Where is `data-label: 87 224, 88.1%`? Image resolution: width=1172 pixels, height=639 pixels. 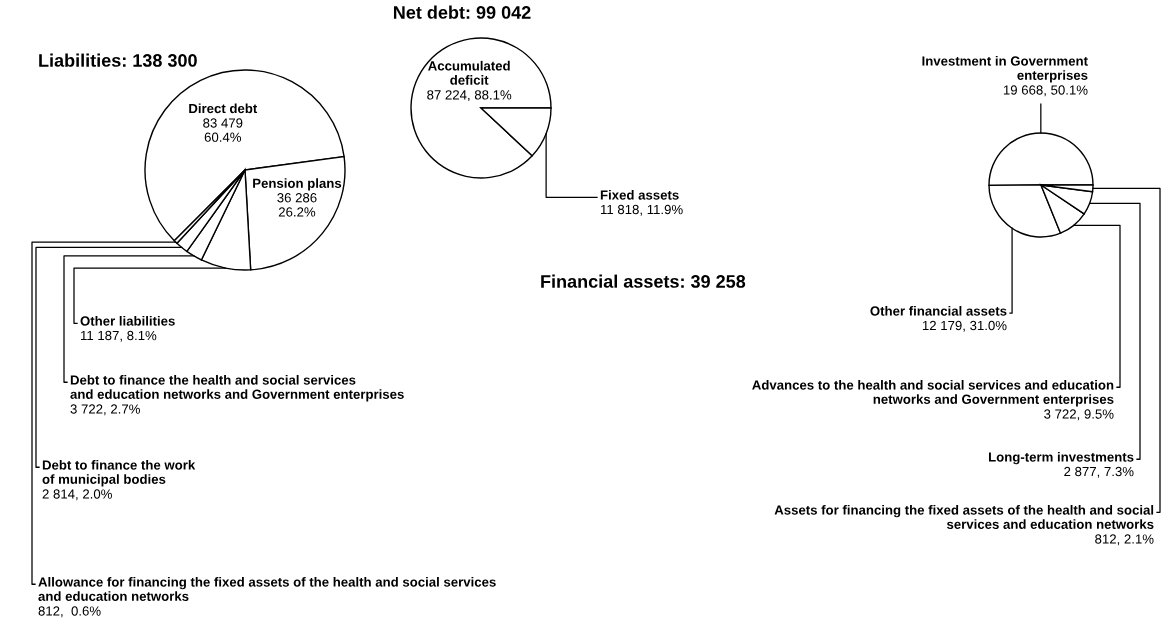
data-label: 87 224, 88.1% is located at coordinates (469, 96).